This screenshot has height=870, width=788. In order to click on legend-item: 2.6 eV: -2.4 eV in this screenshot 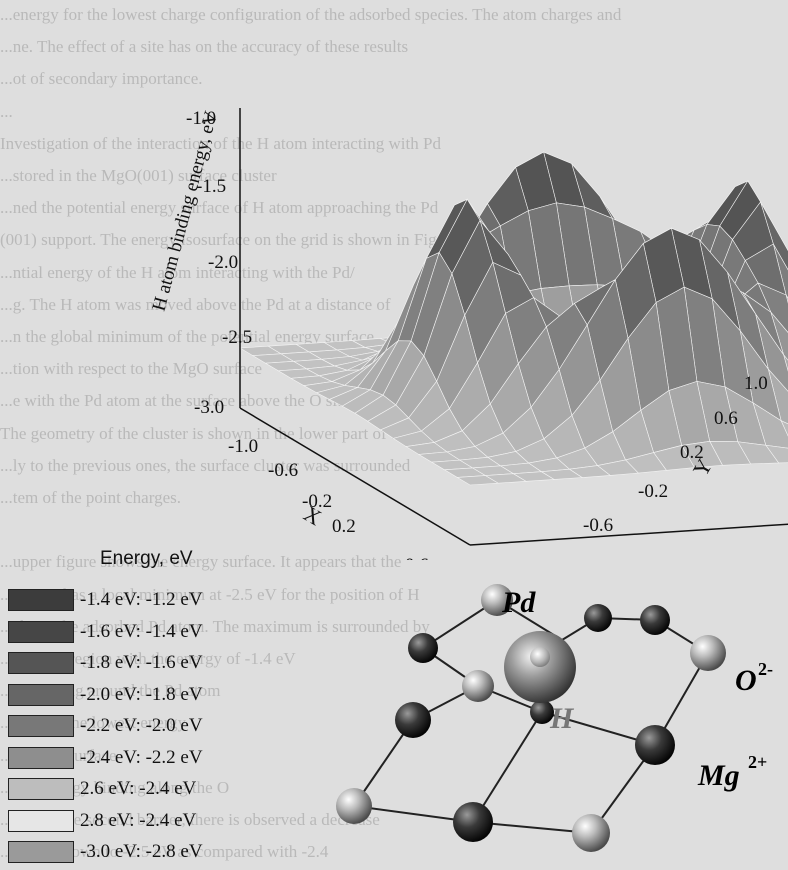, I will do `click(102, 789)`.